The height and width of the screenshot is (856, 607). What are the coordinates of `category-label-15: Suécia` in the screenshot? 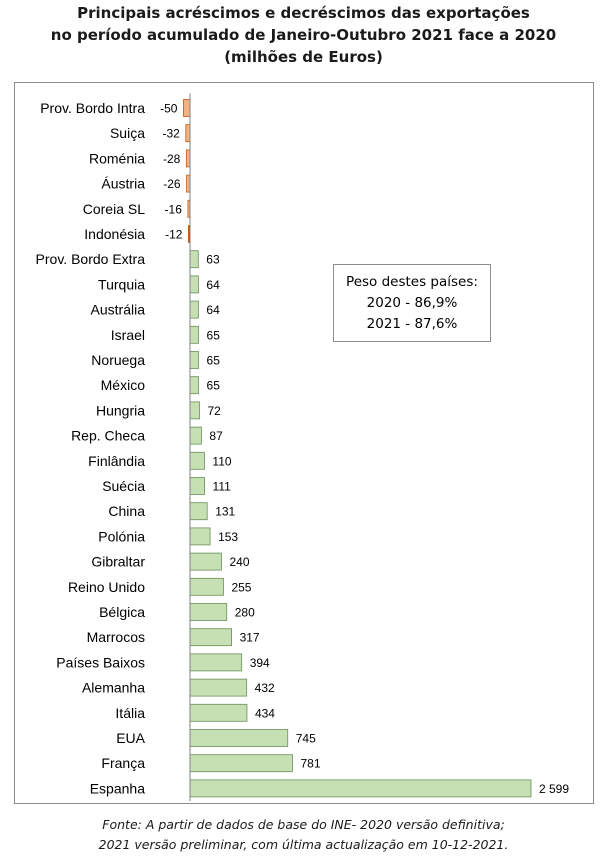 It's located at (123, 486).